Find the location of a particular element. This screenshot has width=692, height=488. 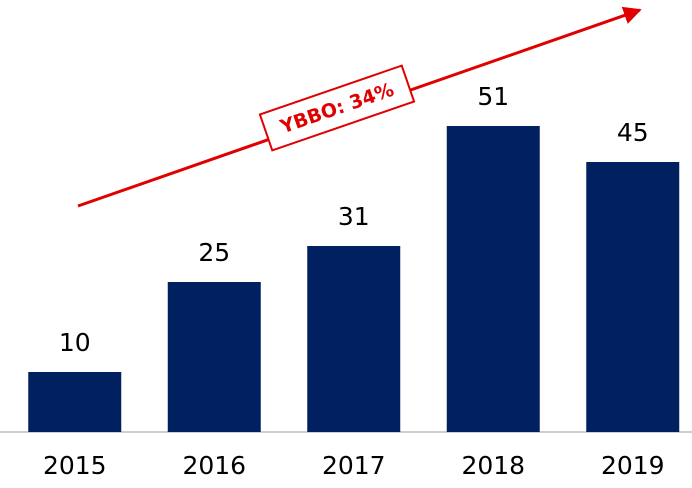

data-label: 25 is located at coordinates (214, 252).